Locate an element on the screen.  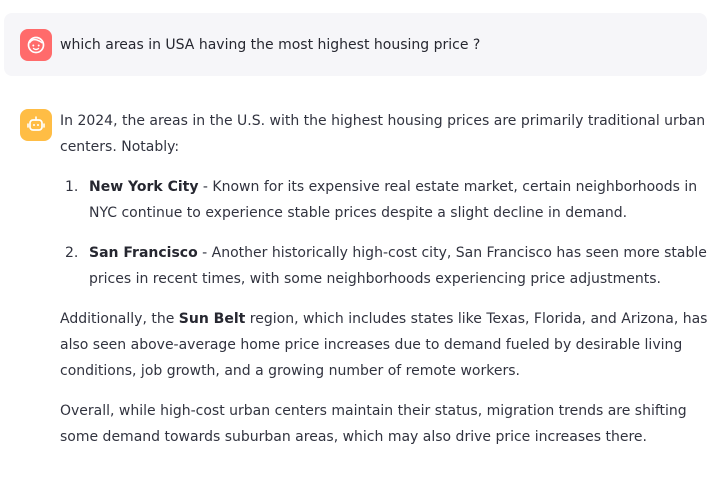
paragraph-text-pre: Additionally, the is located at coordinates (119, 319).